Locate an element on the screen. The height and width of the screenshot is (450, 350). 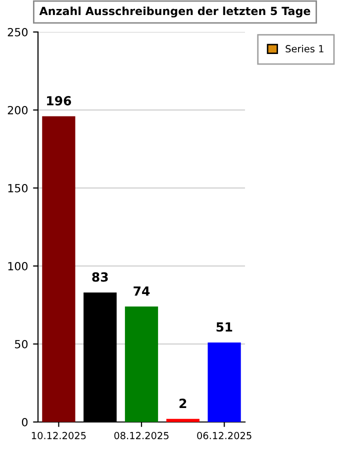
data-label: 196 is located at coordinates (59, 101).